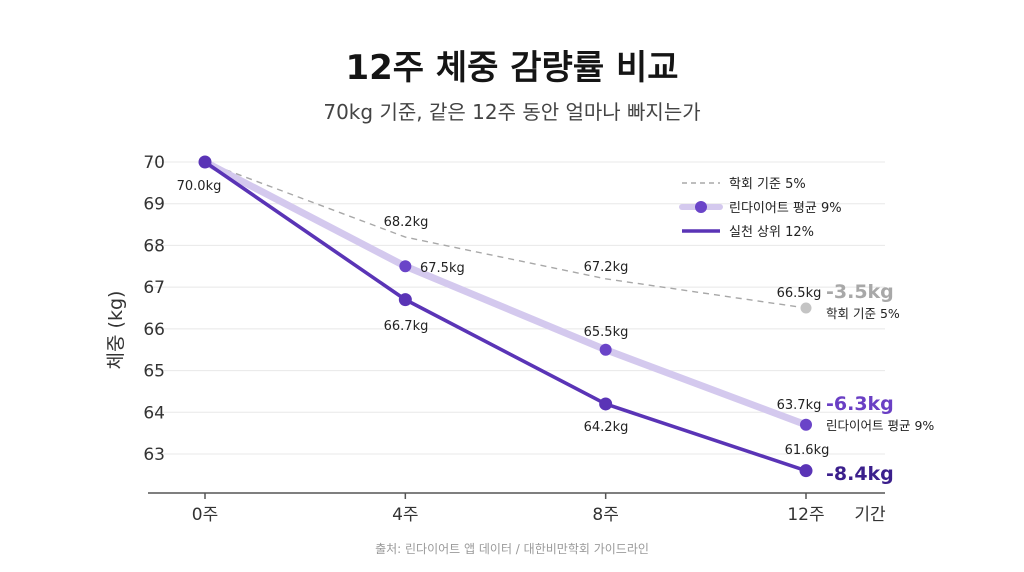 The width and height of the screenshot is (1024, 572). Describe the element at coordinates (805, 515) in the screenshot. I see `x-tick-label: 12주` at that location.